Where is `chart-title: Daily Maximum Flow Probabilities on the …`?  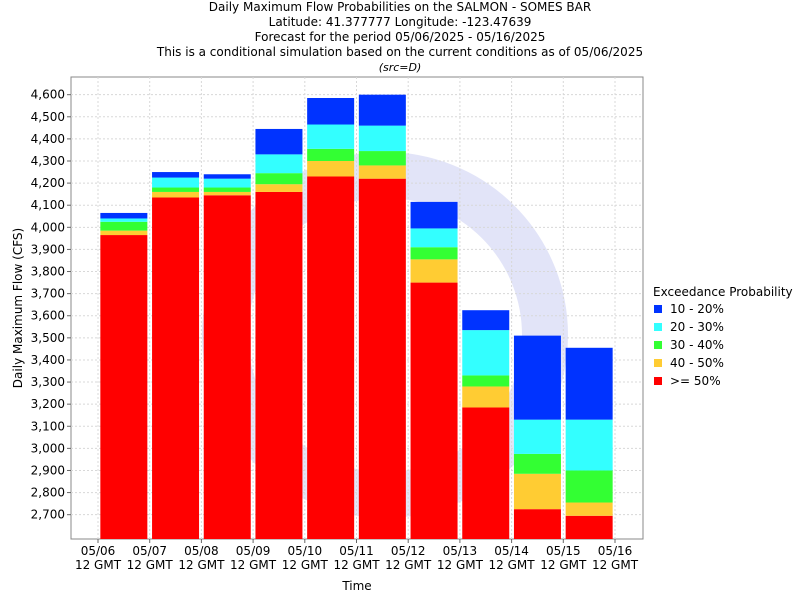
chart-title: Daily Maximum Flow Probabilities on the … is located at coordinates (400, 7).